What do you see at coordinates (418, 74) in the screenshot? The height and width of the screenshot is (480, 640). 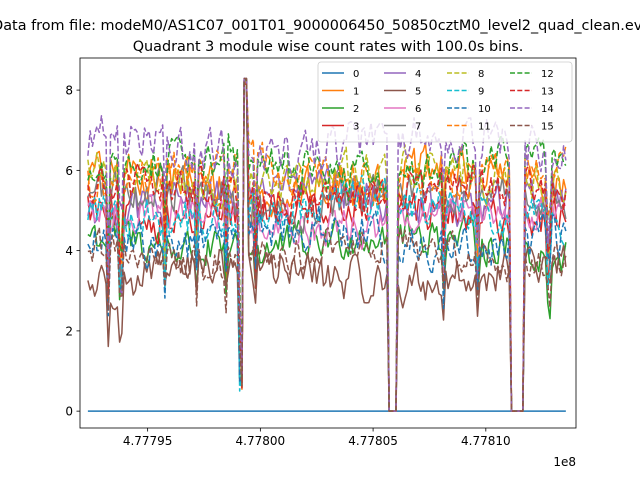 I see `legend-label: 4` at bounding box center [418, 74].